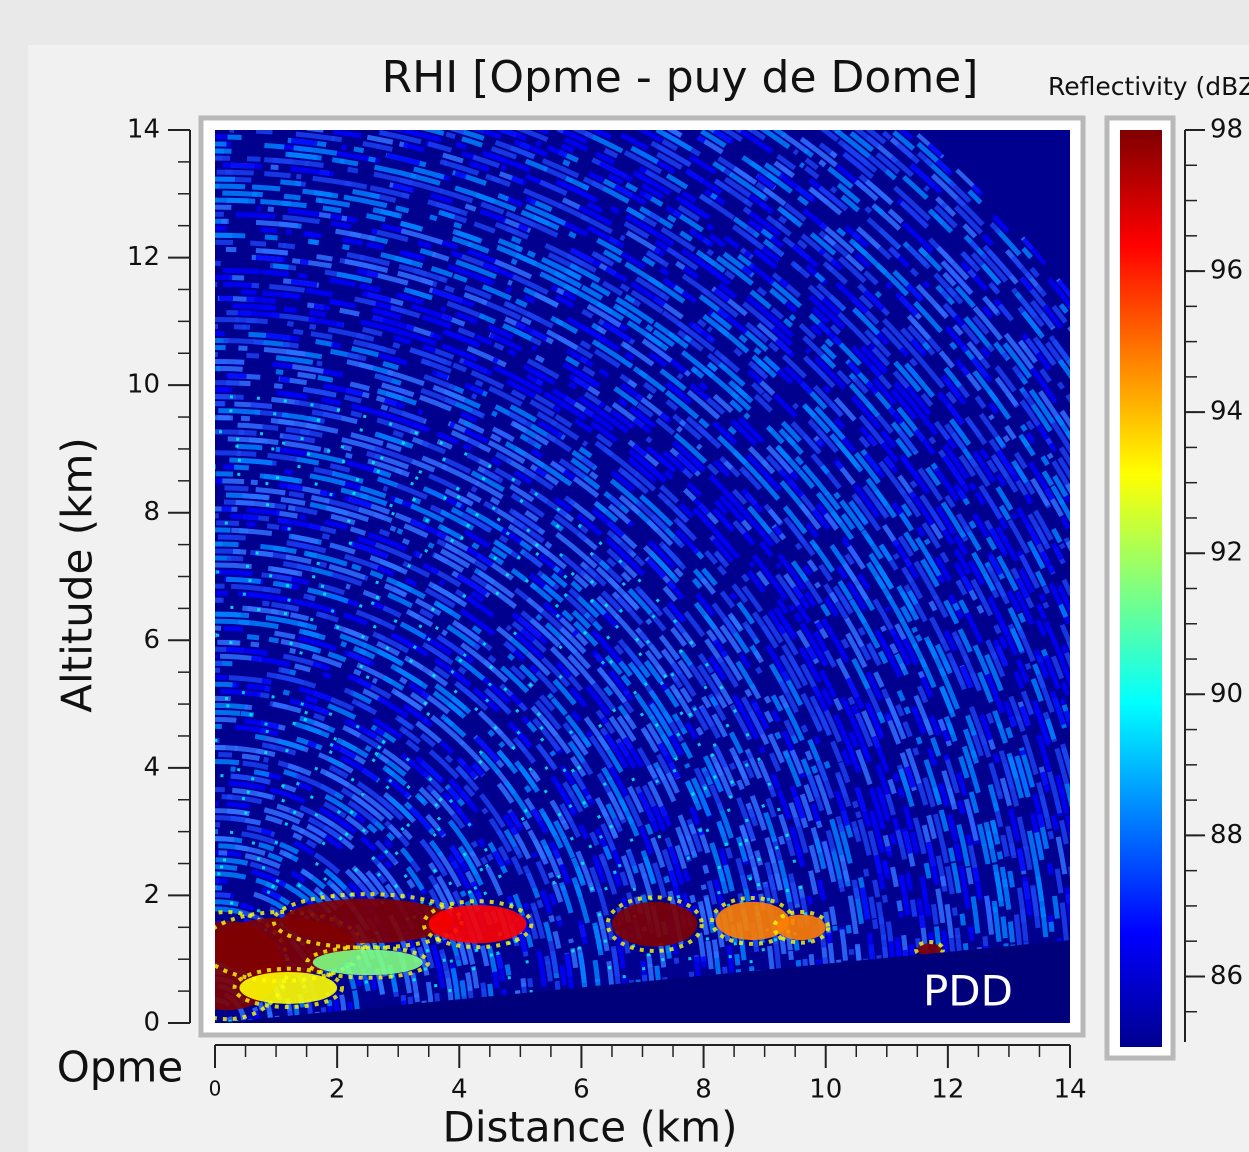 The width and height of the screenshot is (1249, 1152). I want to click on x-tick-label: 10, so click(825, 1090).